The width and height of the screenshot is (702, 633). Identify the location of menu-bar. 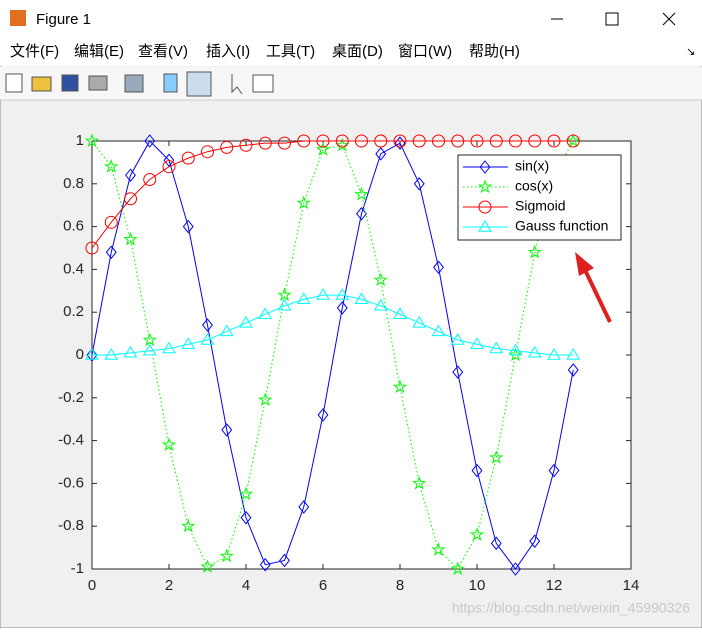
(351, 52).